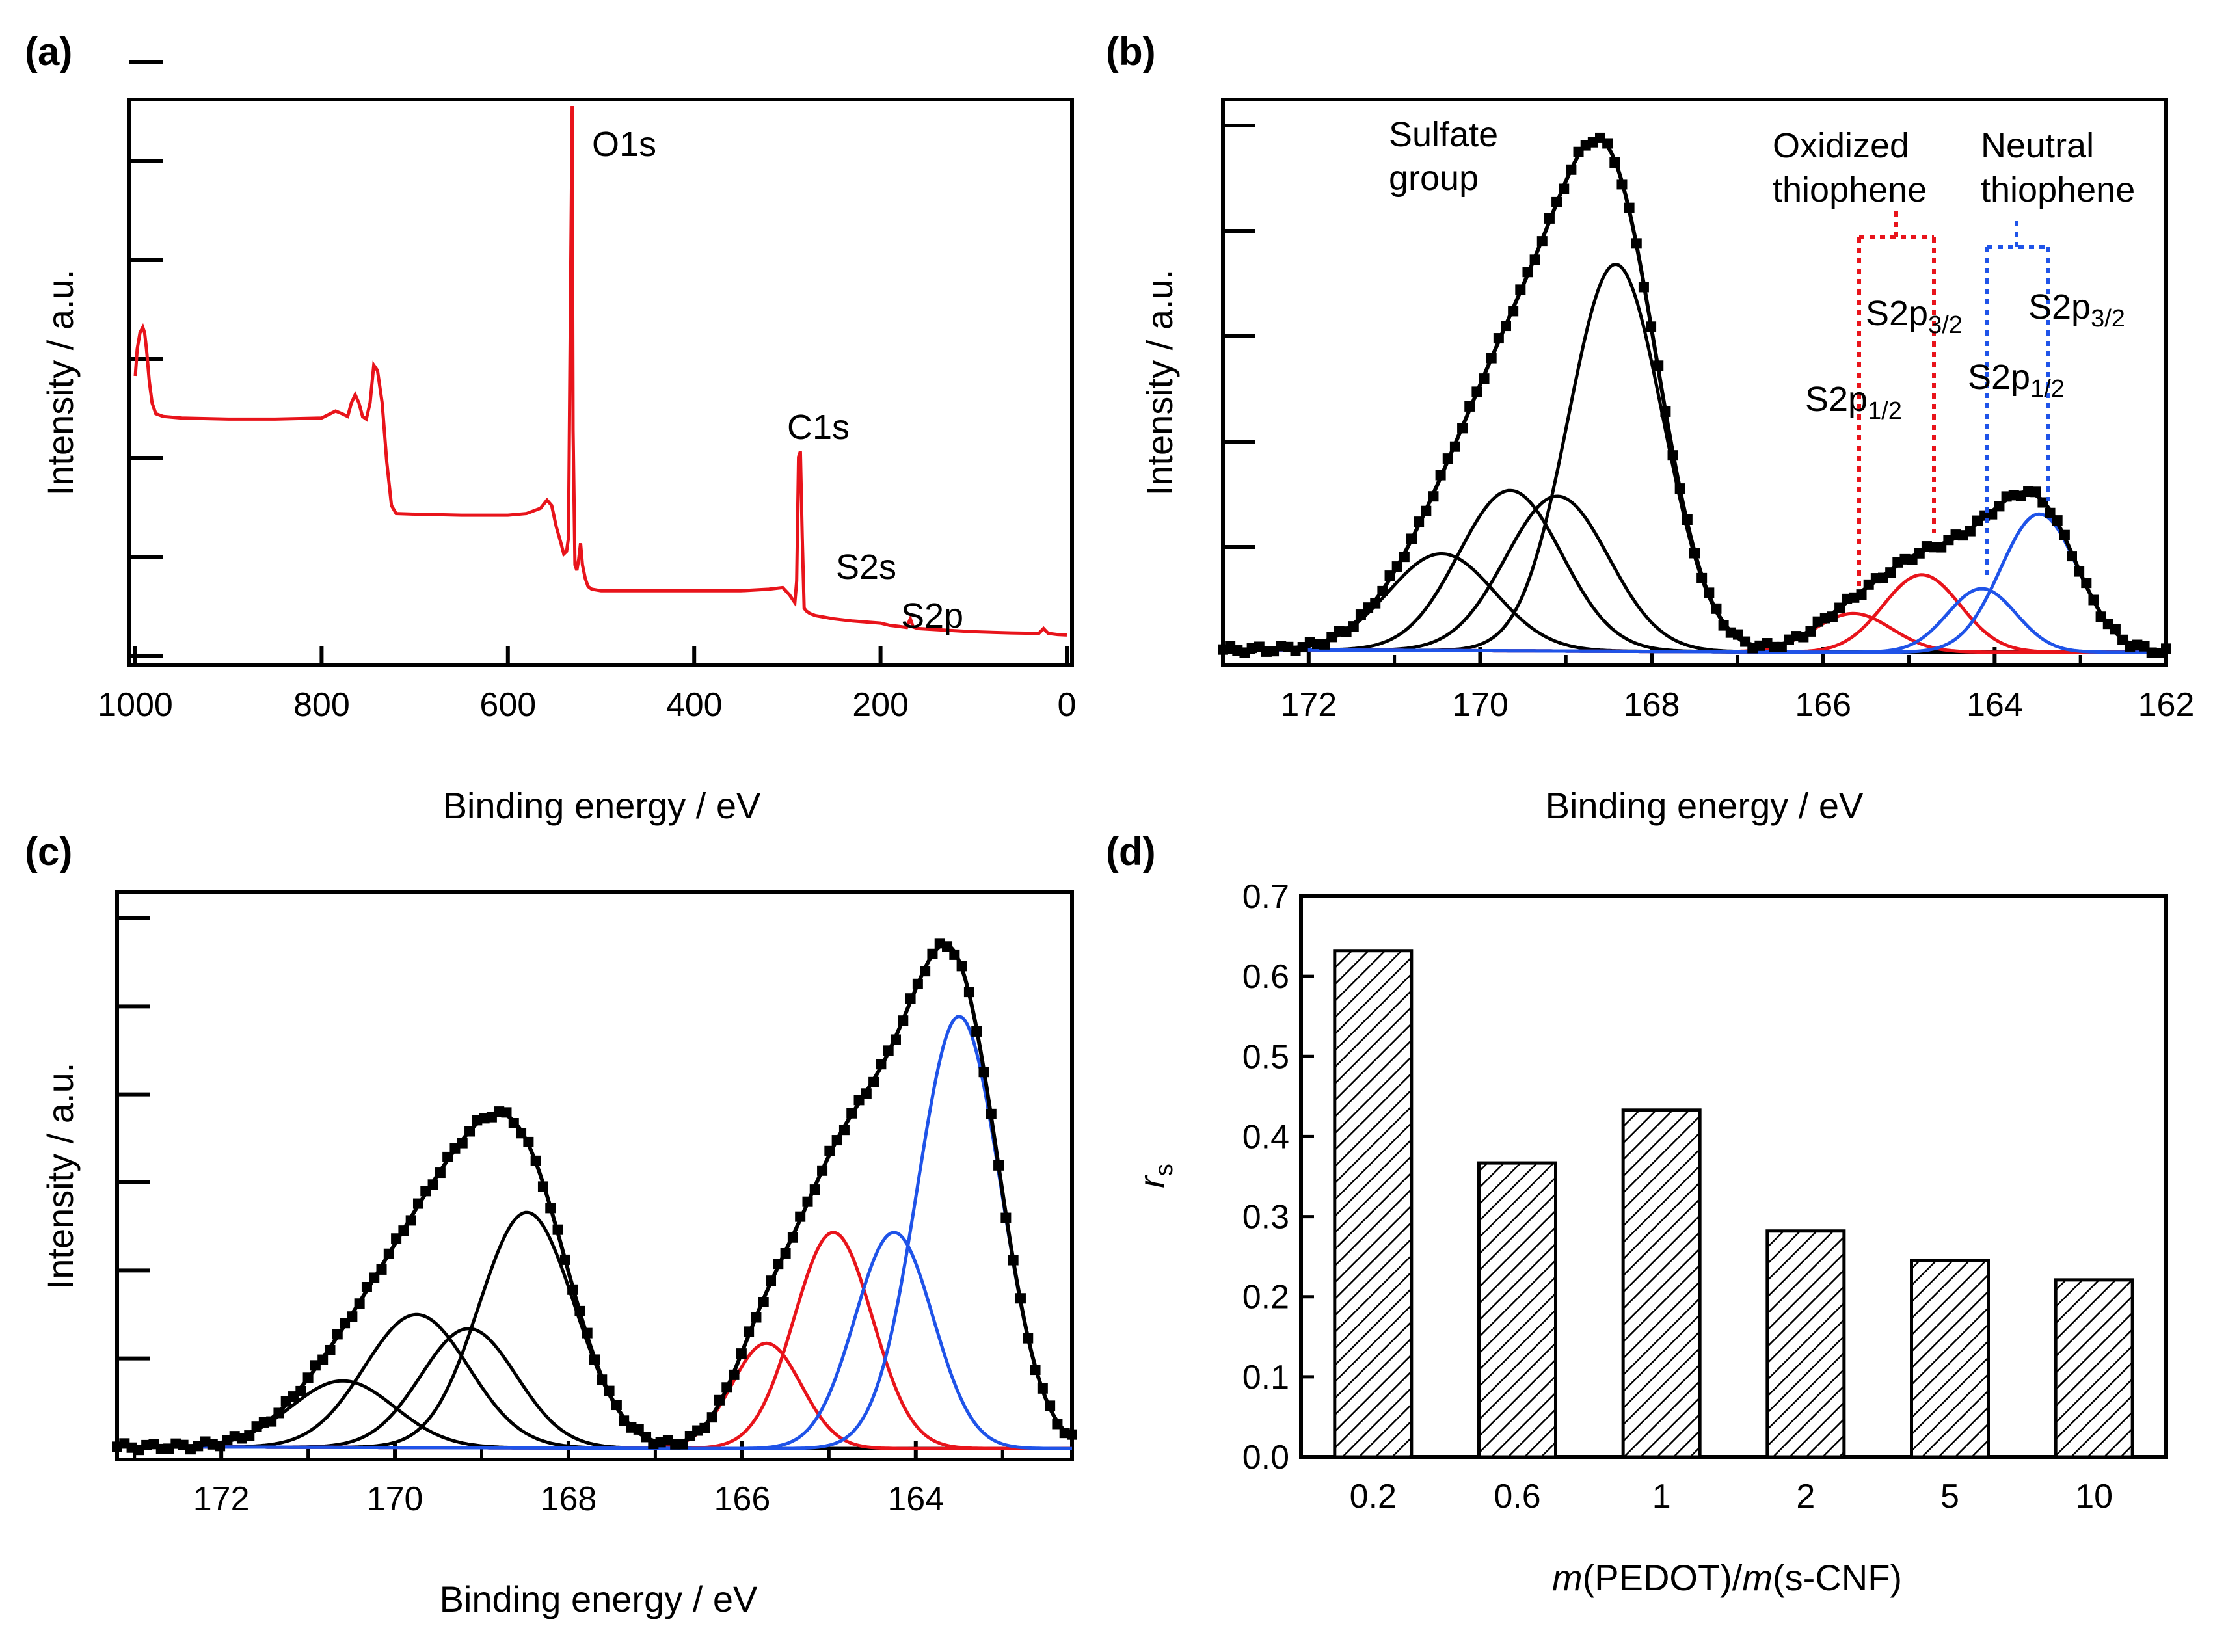 The height and width of the screenshot is (1652, 2226). What do you see at coordinates (2038, 145) in the screenshot?
I see `annot-neutral: Neutral` at bounding box center [2038, 145].